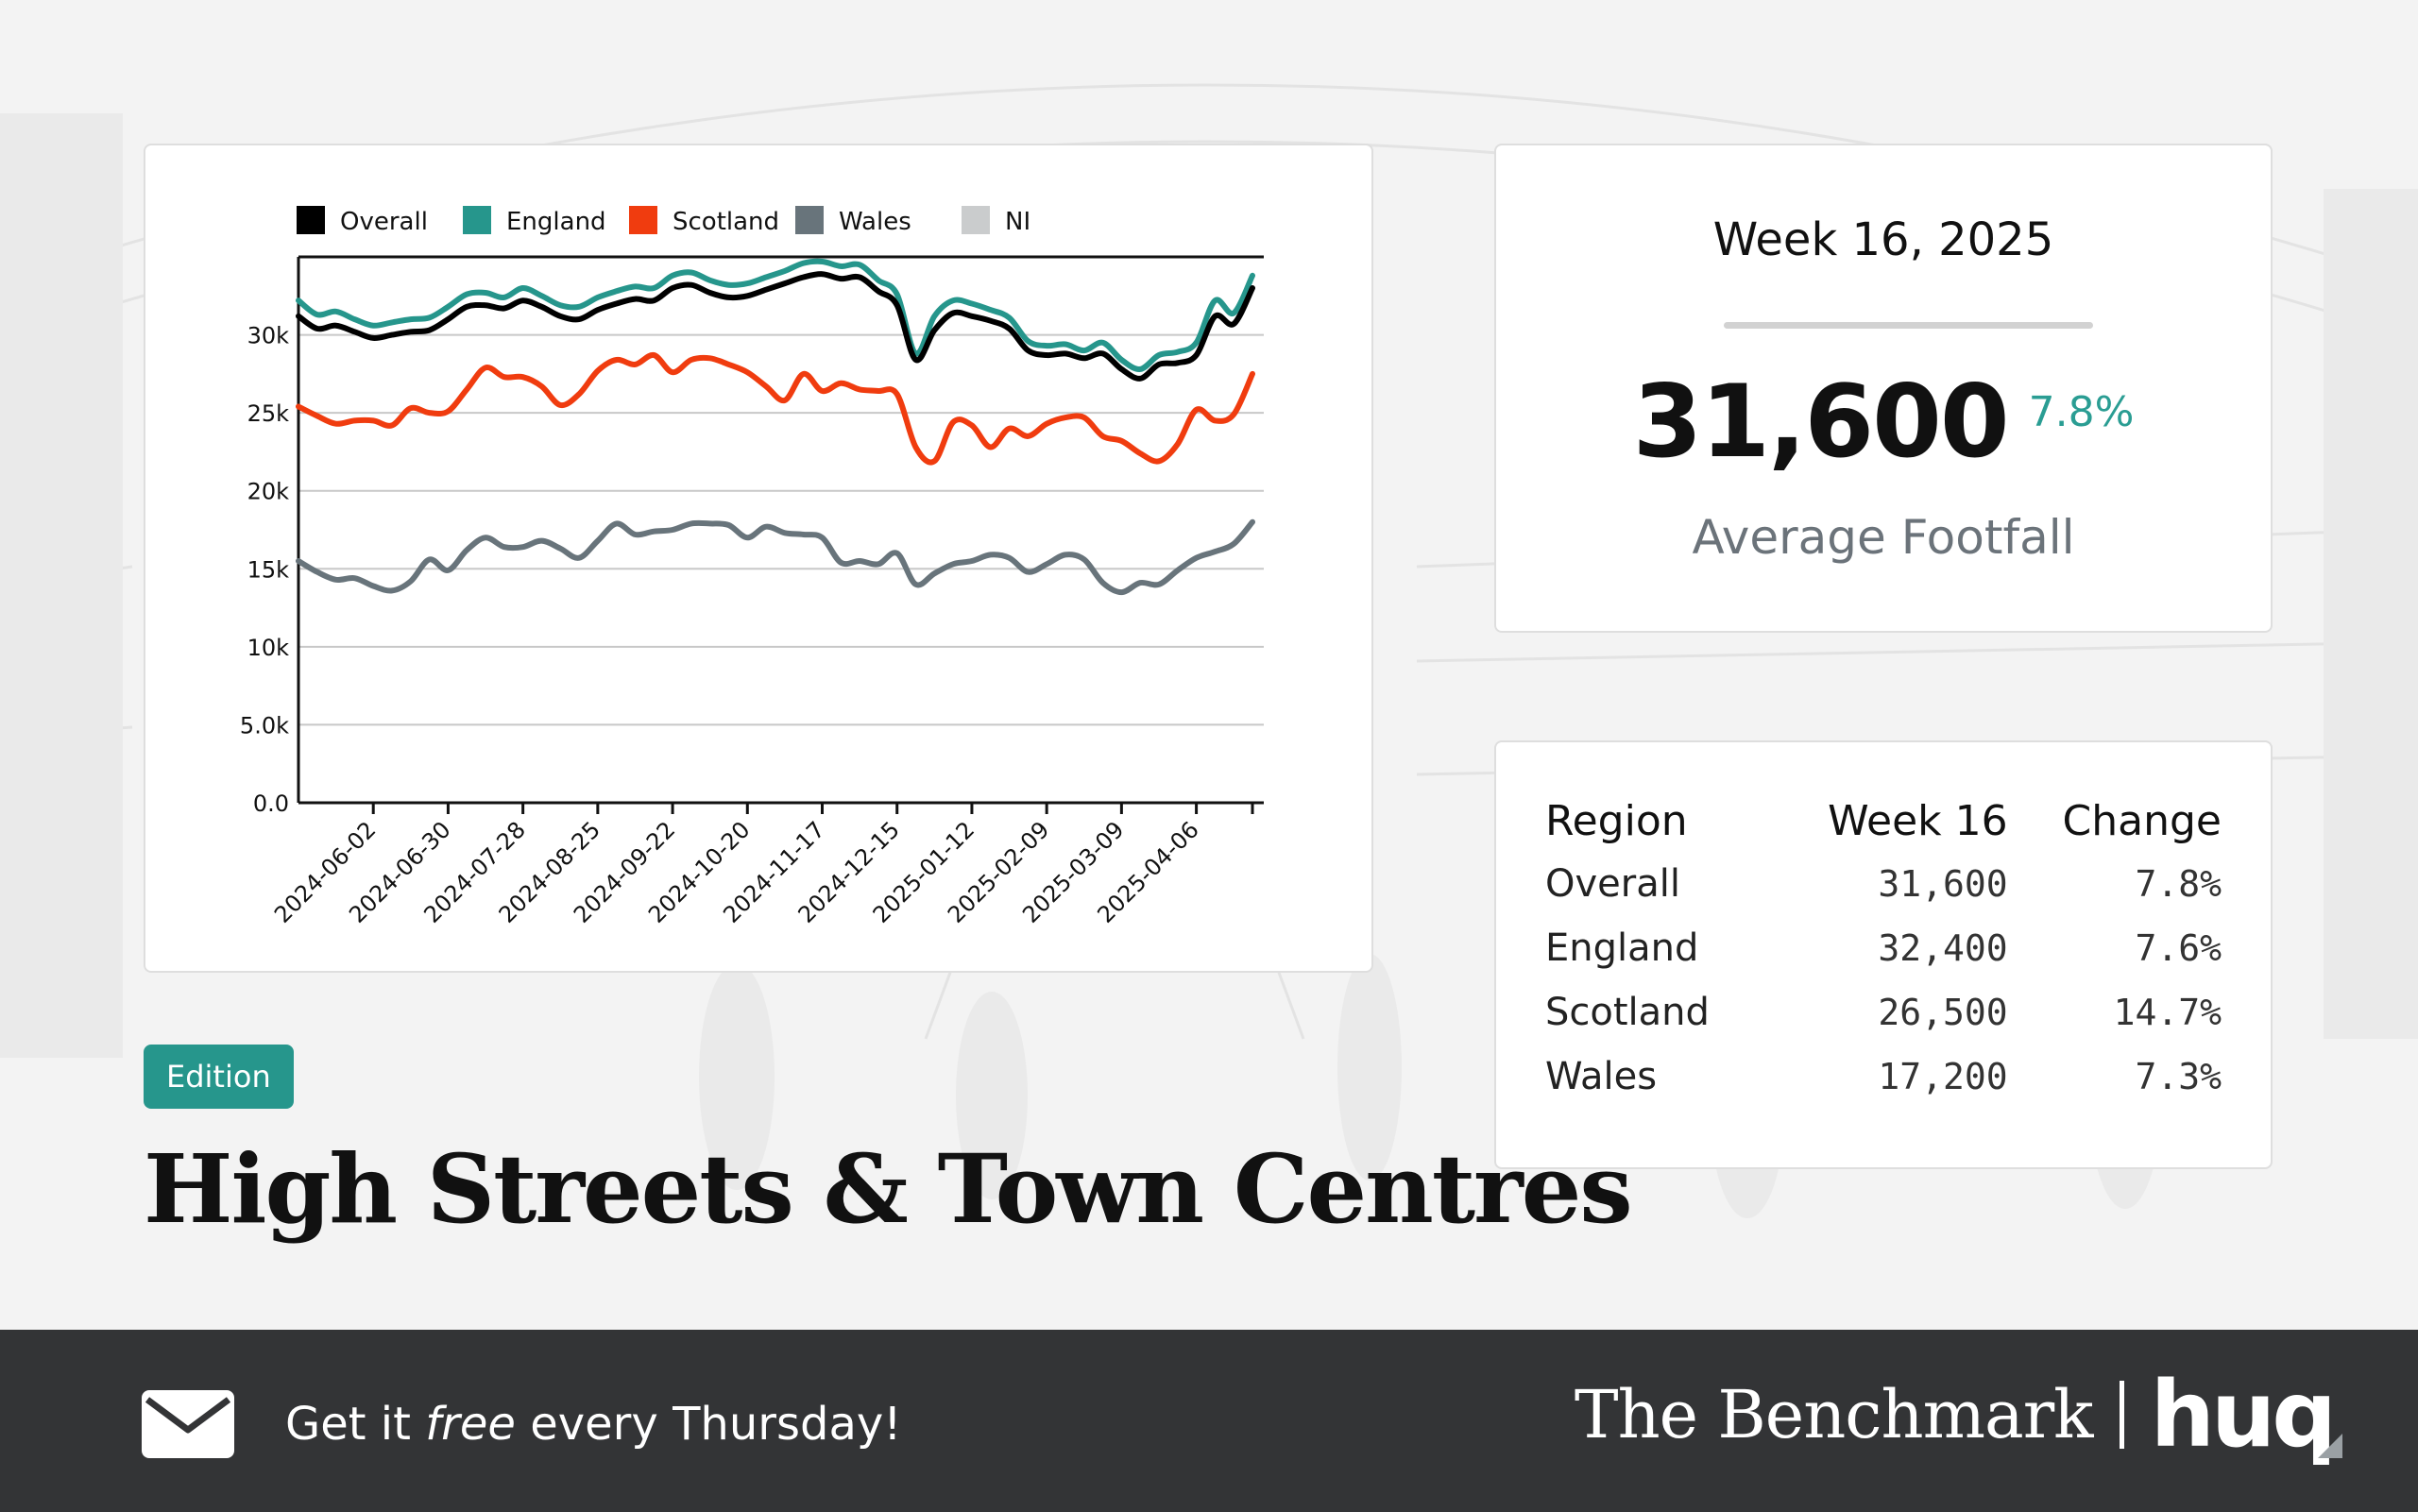 The image size is (2418, 1512). I want to click on series-line-scotland, so click(776, 408).